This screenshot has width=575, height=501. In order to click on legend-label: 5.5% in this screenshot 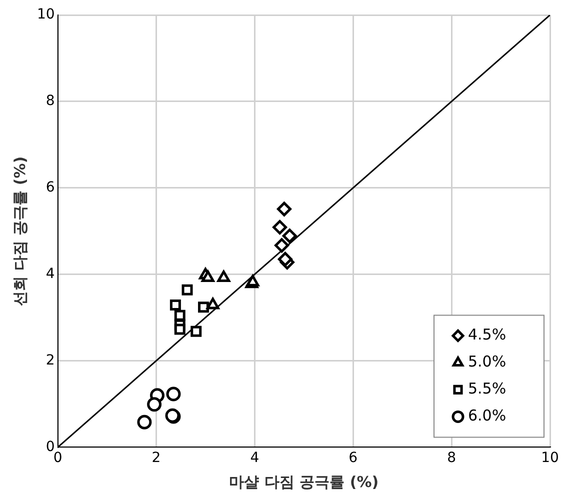, I will do `click(487, 389)`.